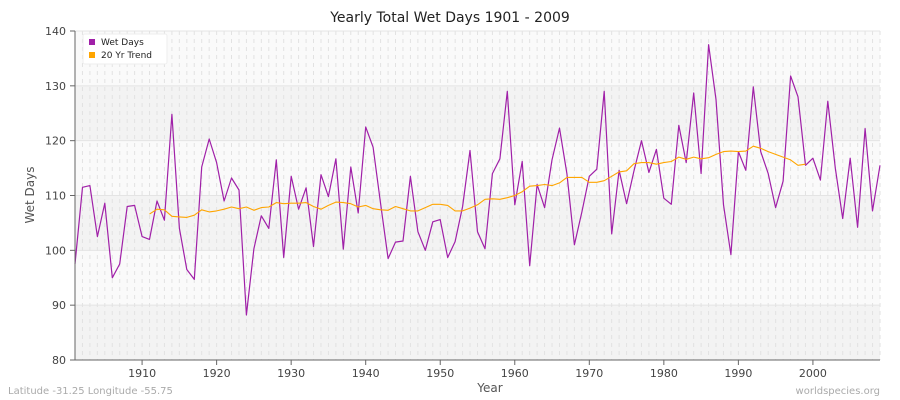 This screenshot has height=400, width=900. I want to click on y-tick-label: 100, so click(55, 250).